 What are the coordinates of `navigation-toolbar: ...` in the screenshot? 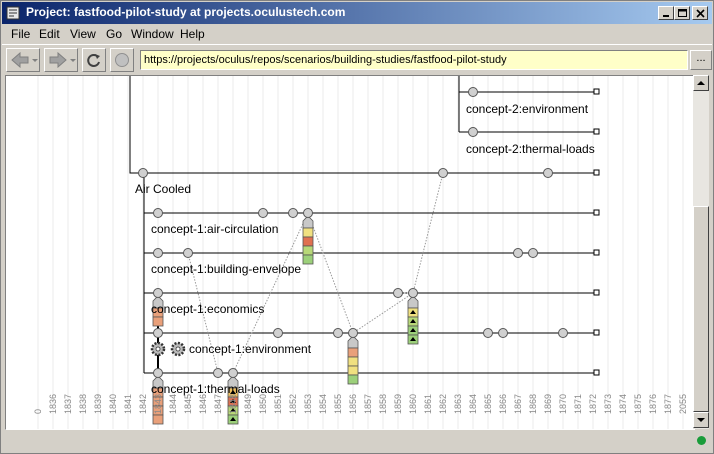 It's located at (357, 59).